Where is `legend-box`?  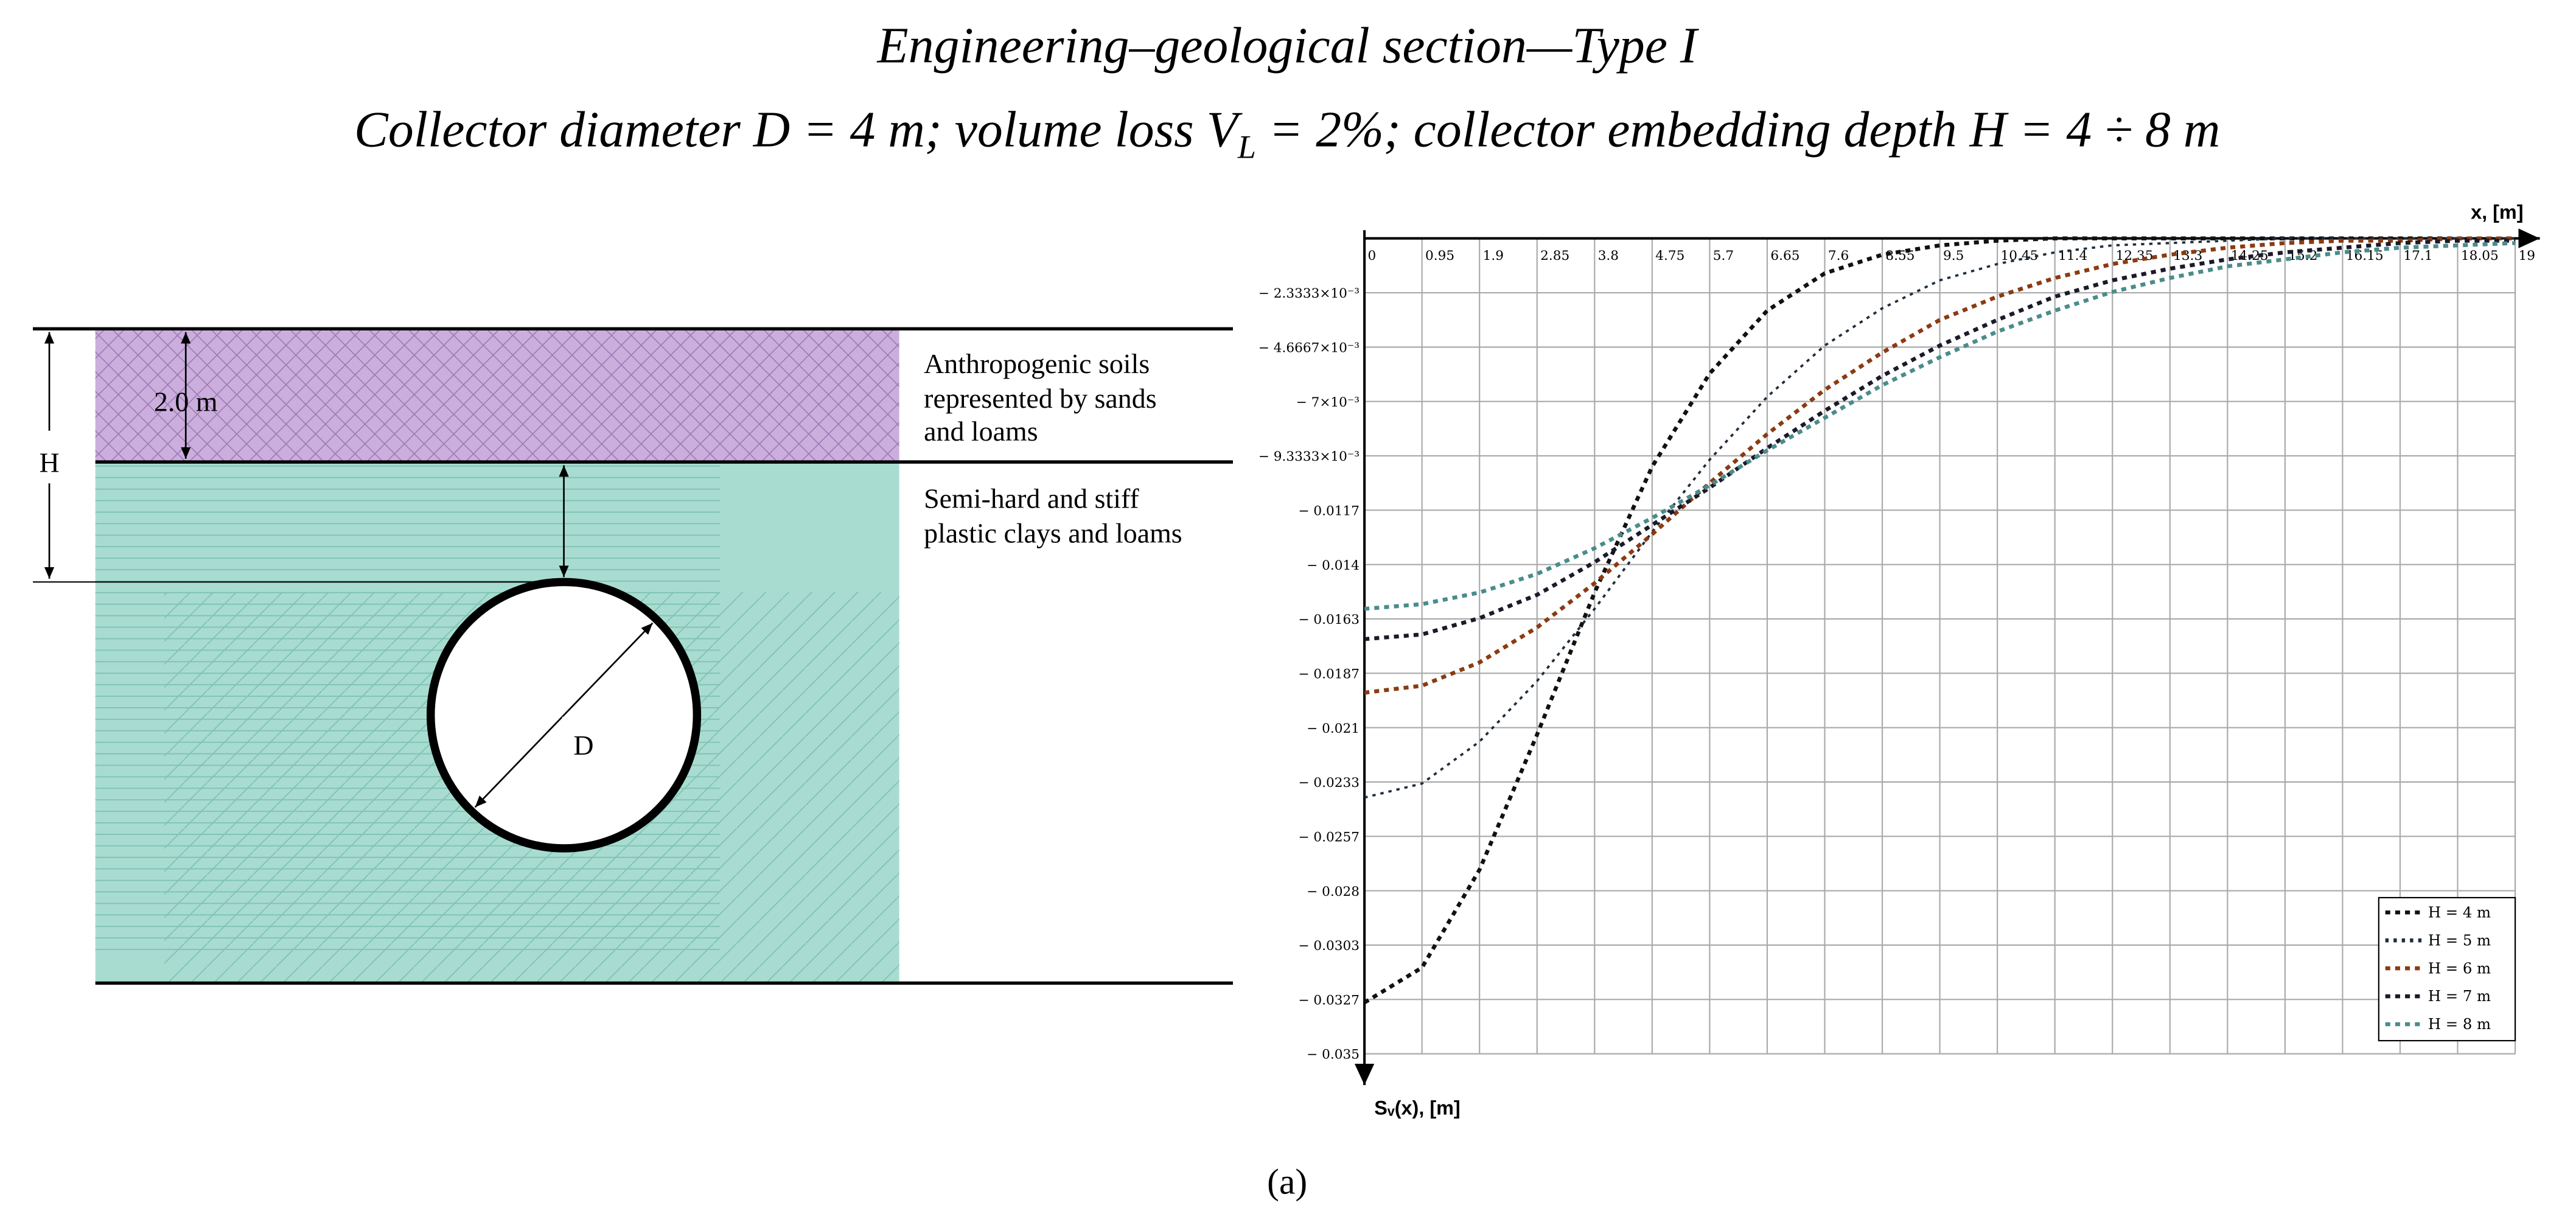 legend-box is located at coordinates (2447, 969).